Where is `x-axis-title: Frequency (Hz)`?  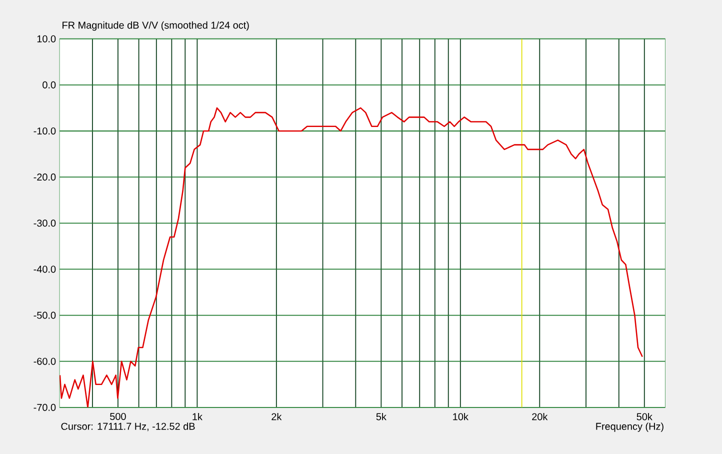 x-axis-title: Frequency (Hz) is located at coordinates (630, 427).